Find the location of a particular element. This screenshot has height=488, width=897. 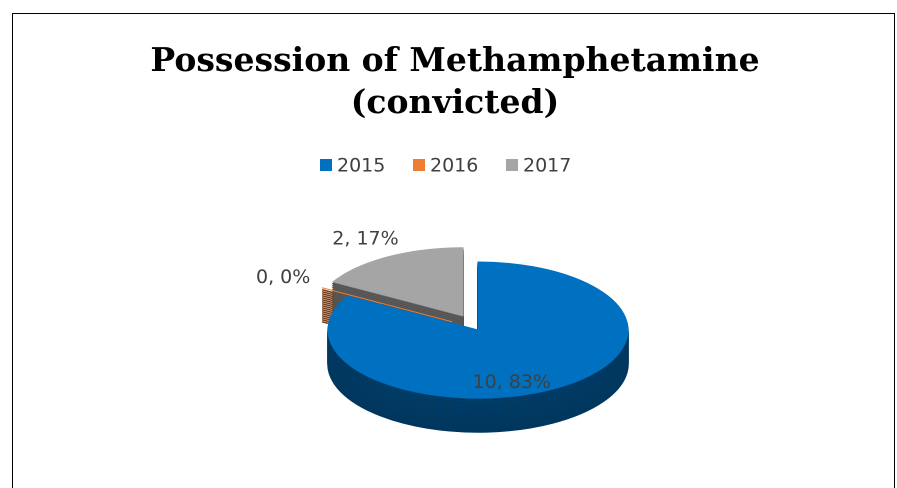

data-label: 2, 17% is located at coordinates (365, 239).